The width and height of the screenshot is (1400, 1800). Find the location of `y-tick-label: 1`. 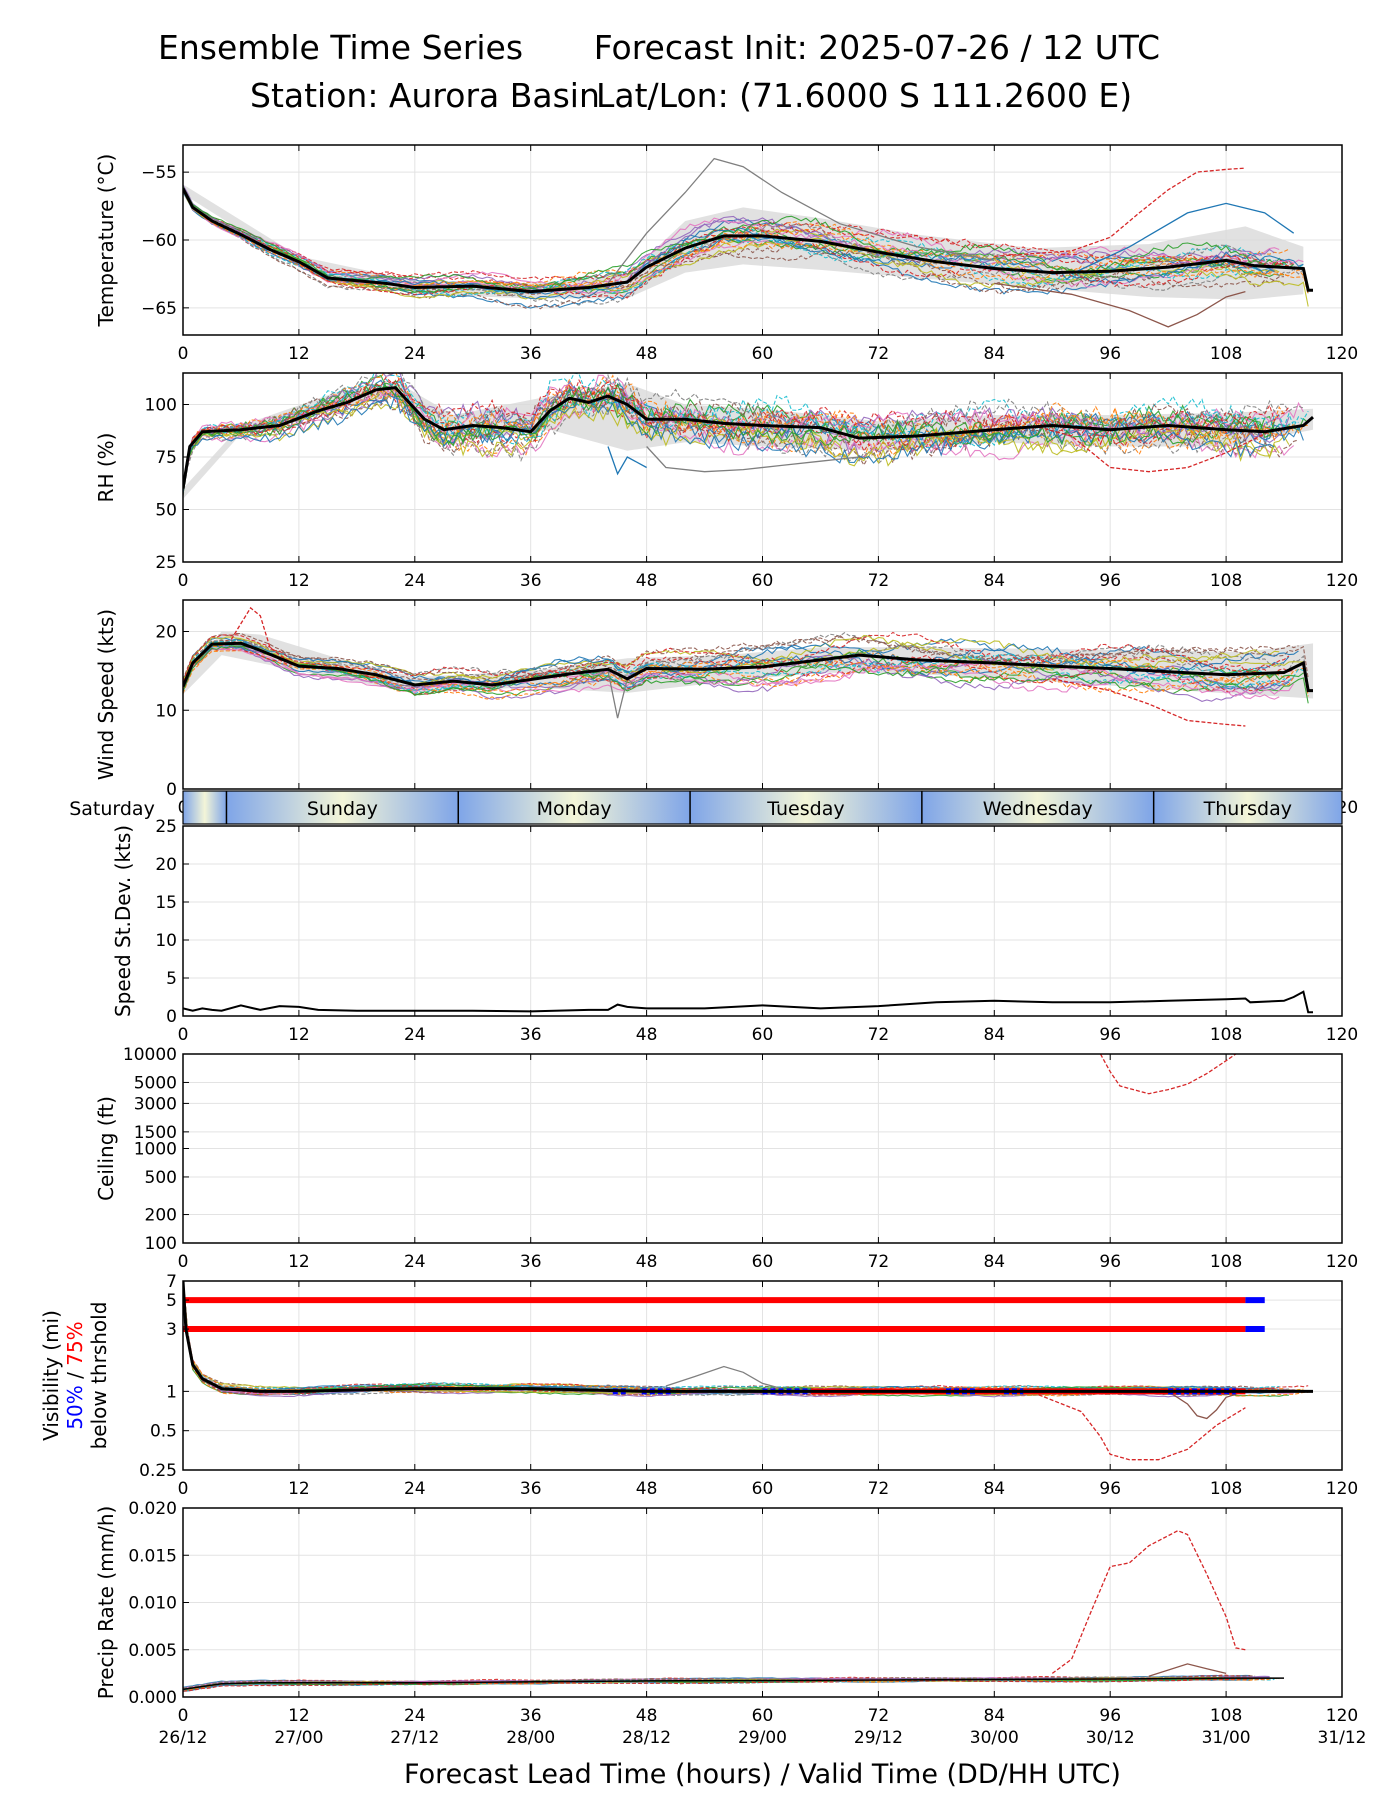

y-tick-label: 1 is located at coordinates (171, 1392).